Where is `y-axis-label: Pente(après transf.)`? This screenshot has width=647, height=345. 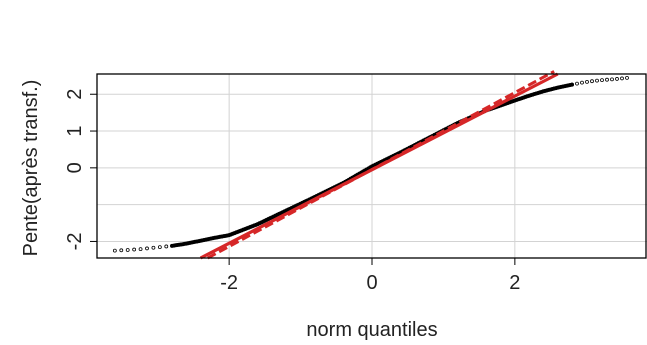 y-axis-label: Pente(après transf.) is located at coordinates (31, 168).